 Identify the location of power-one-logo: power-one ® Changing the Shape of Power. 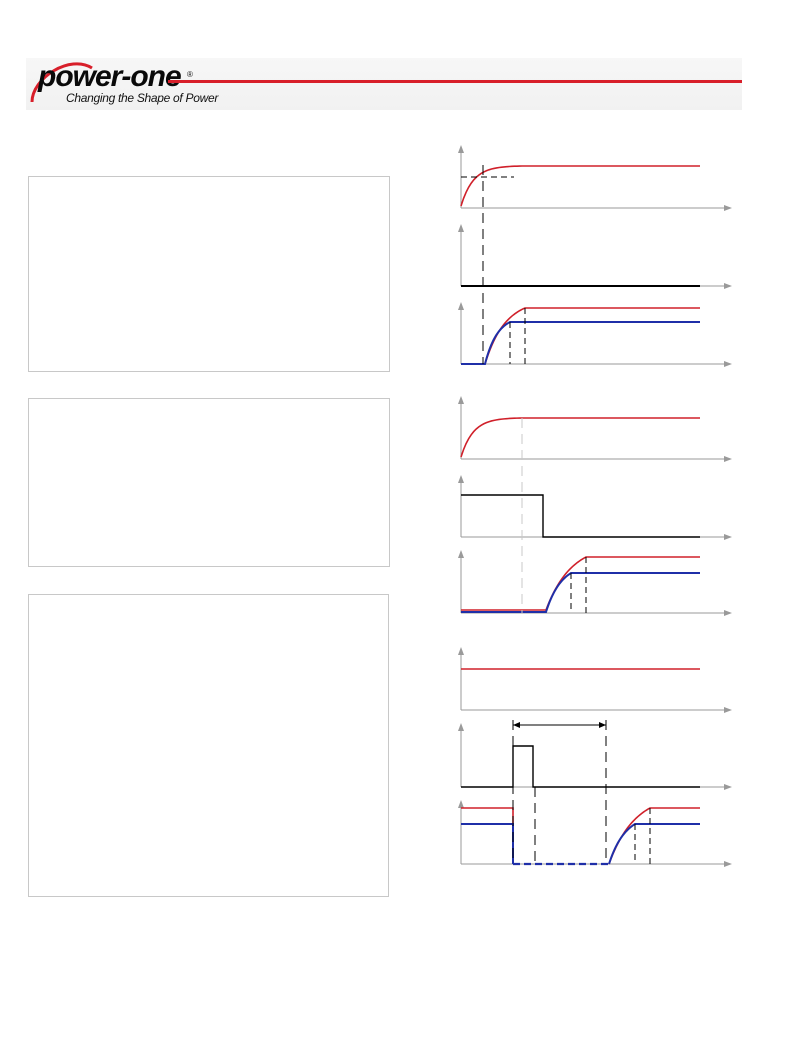
(130, 86).